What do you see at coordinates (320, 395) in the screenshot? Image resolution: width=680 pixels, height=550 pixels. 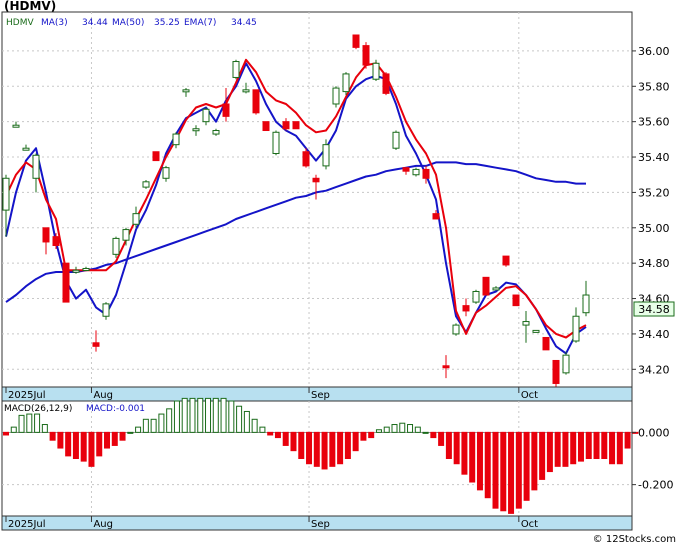 I see `price-xtick-label: Sep` at bounding box center [320, 395].